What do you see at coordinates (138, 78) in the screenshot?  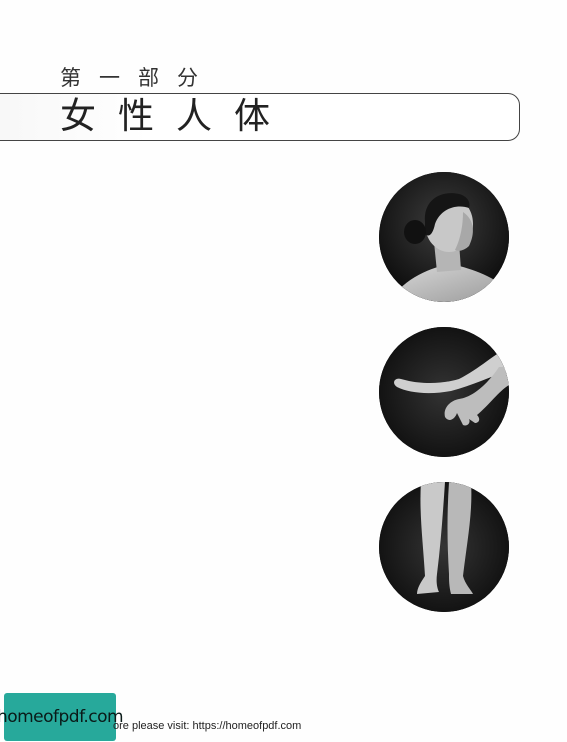 I see `part-label: 第一部分` at bounding box center [138, 78].